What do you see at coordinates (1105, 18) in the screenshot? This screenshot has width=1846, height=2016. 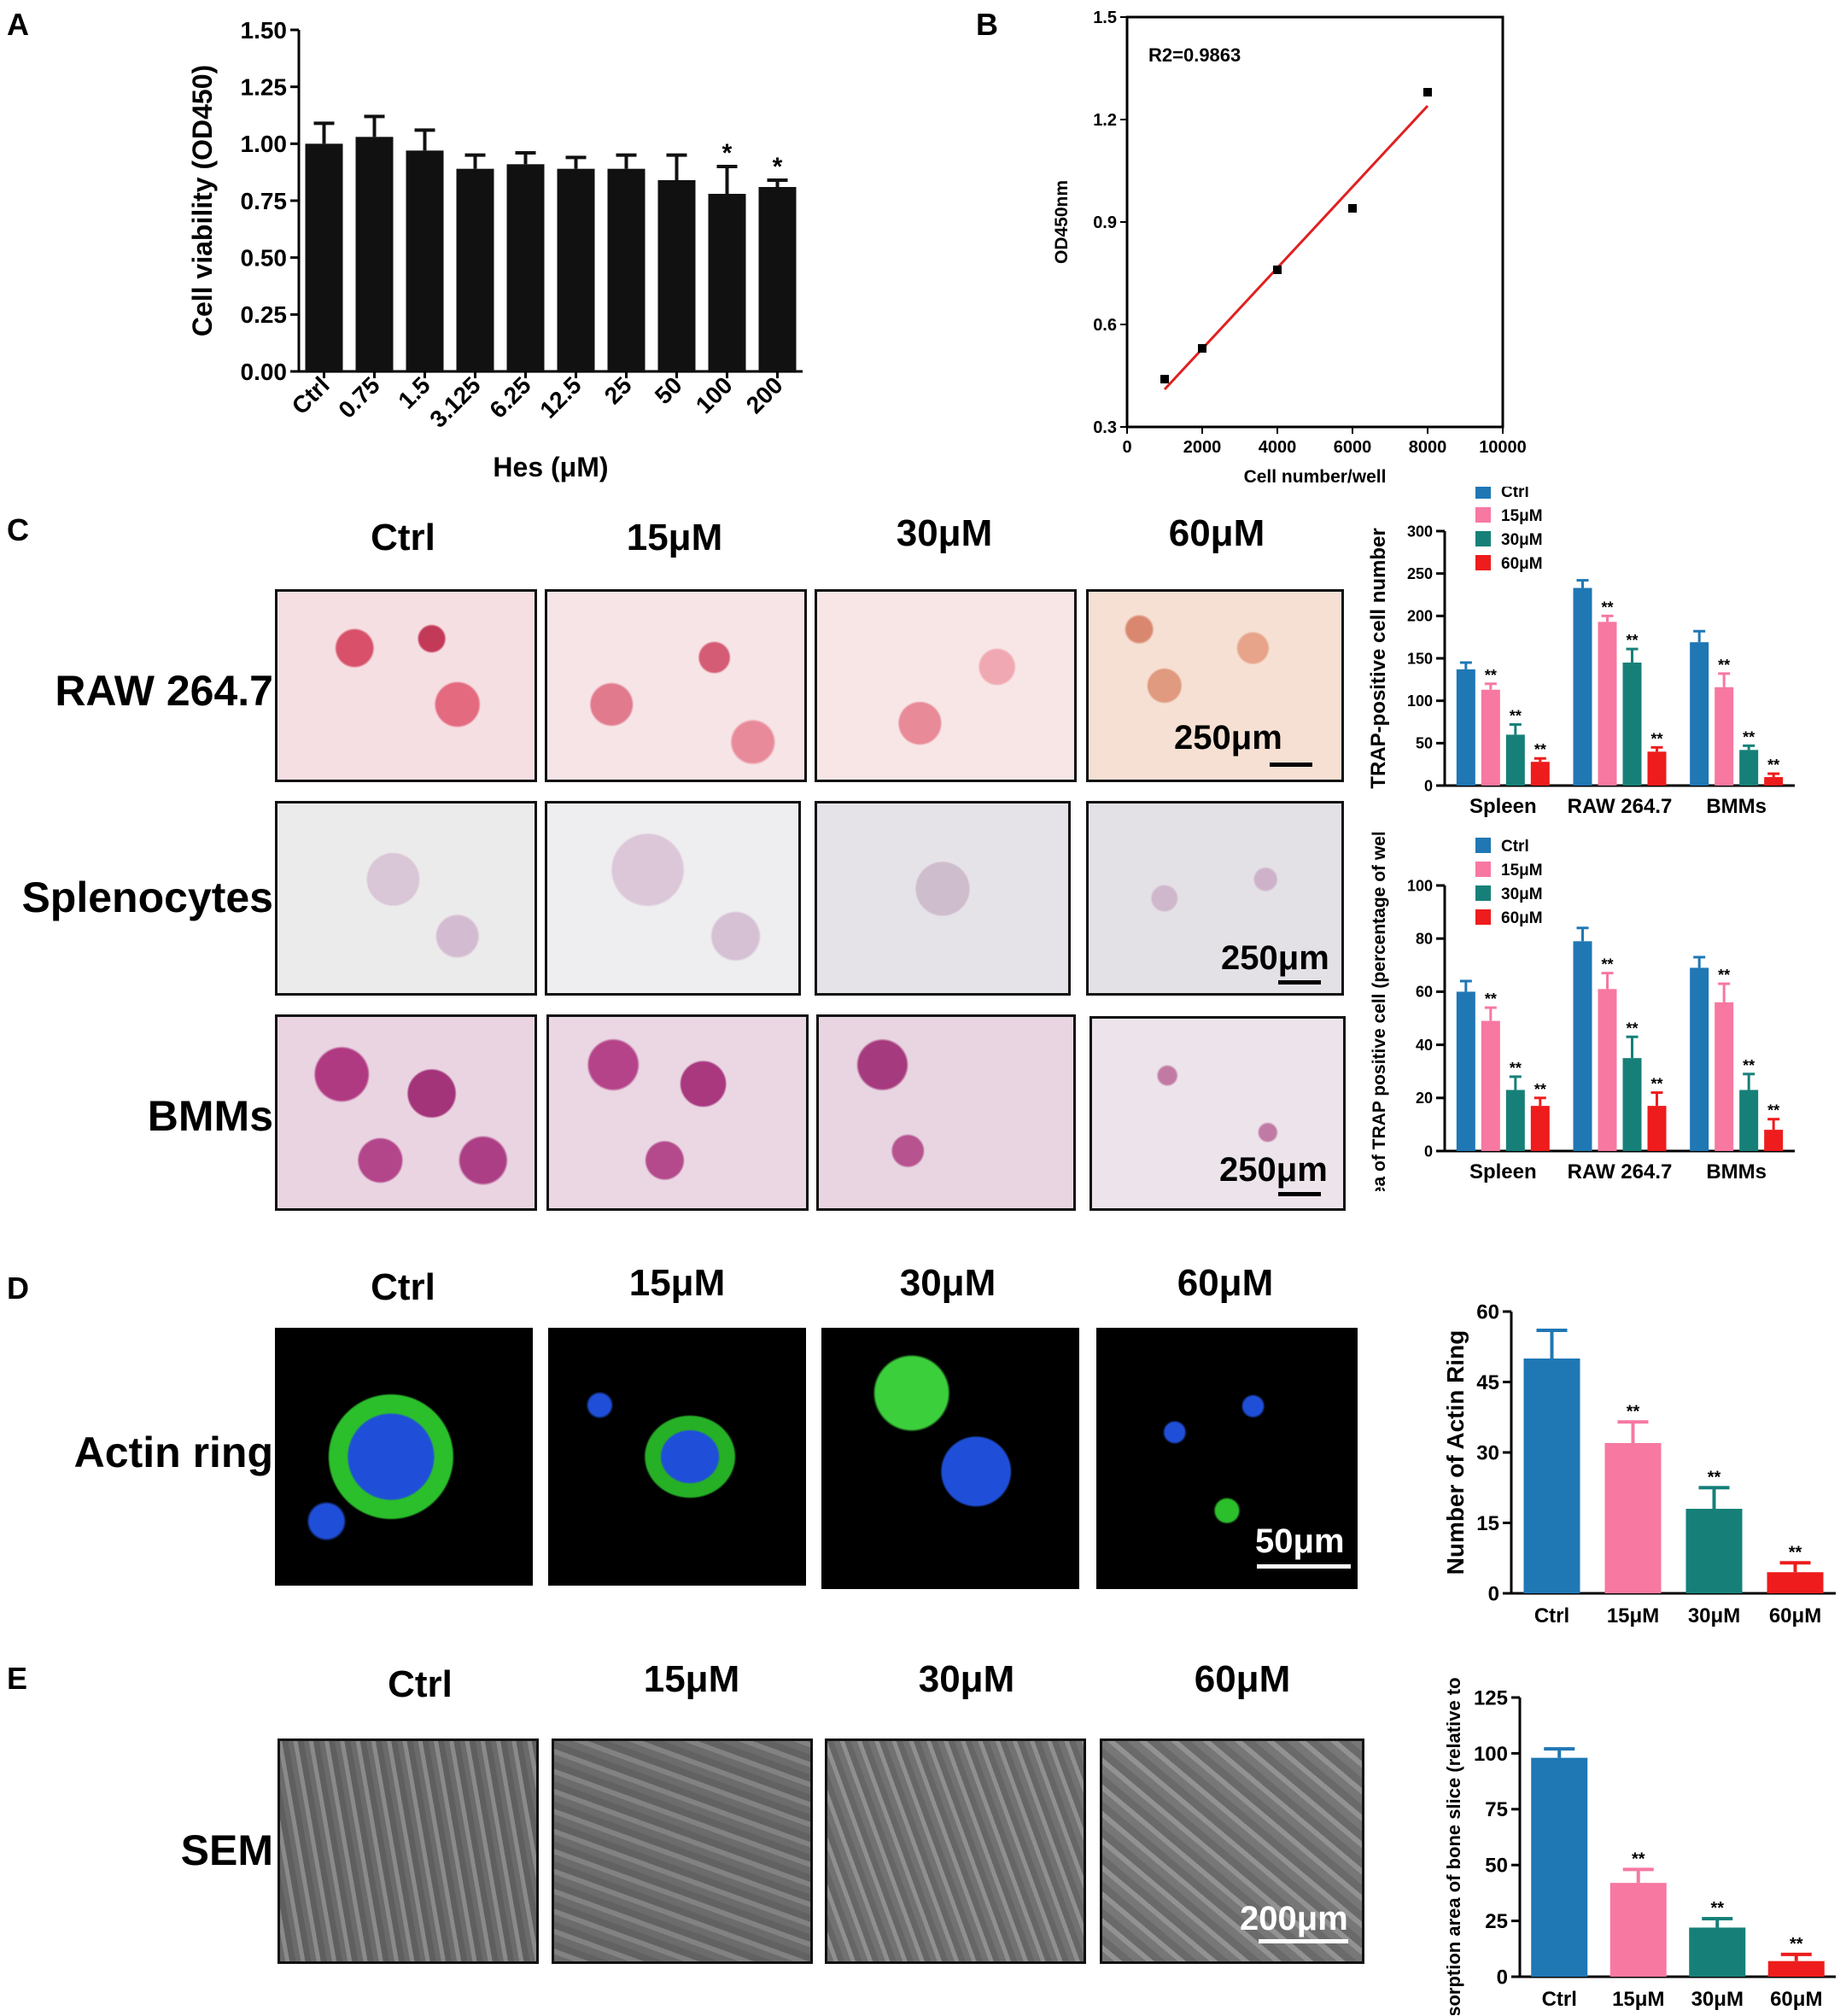 I see `b-y-tick-label: 1.5` at bounding box center [1105, 18].